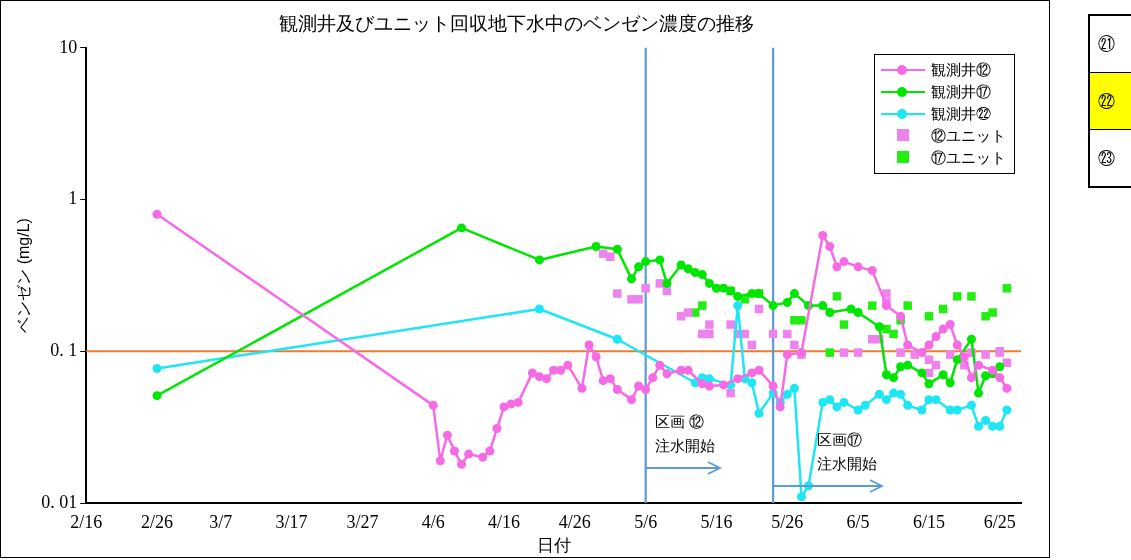  Describe the element at coordinates (716, 521) in the screenshot. I see `x-tick-label: 5/16` at that location.